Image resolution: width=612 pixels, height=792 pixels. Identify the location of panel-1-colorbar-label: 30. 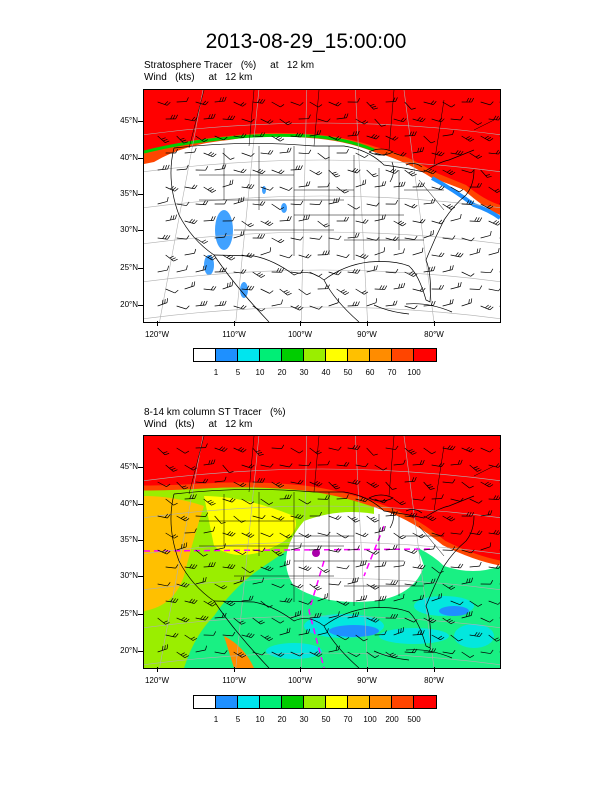
(304, 372).